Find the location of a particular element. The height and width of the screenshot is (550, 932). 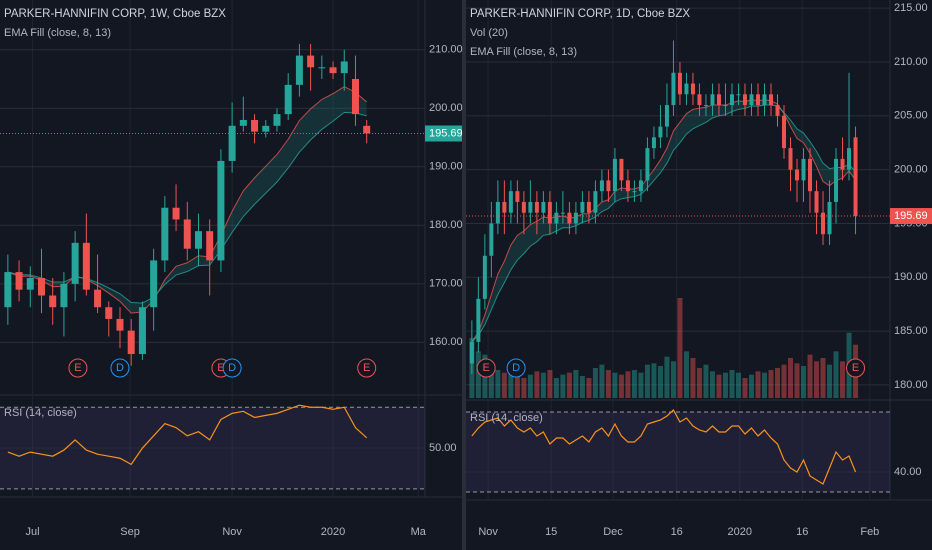

y-tick-label: 215.00 is located at coordinates (911, 8).